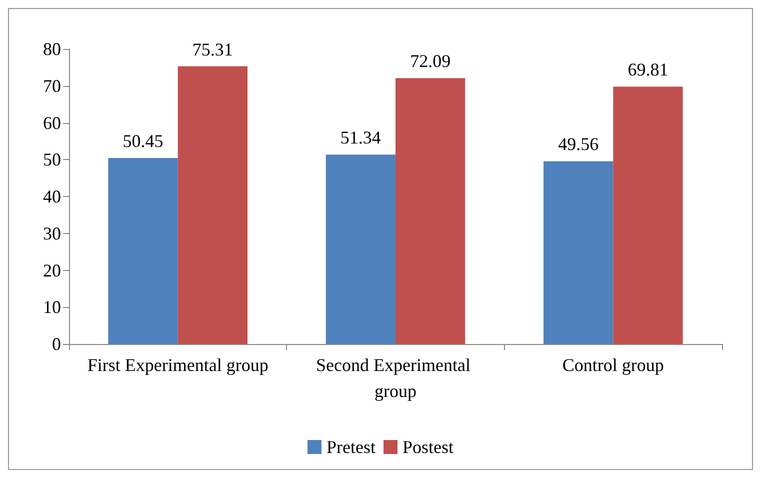 Image resolution: width=767 pixels, height=486 pixels. What do you see at coordinates (351, 447) in the screenshot?
I see `legend-label: Pretest` at bounding box center [351, 447].